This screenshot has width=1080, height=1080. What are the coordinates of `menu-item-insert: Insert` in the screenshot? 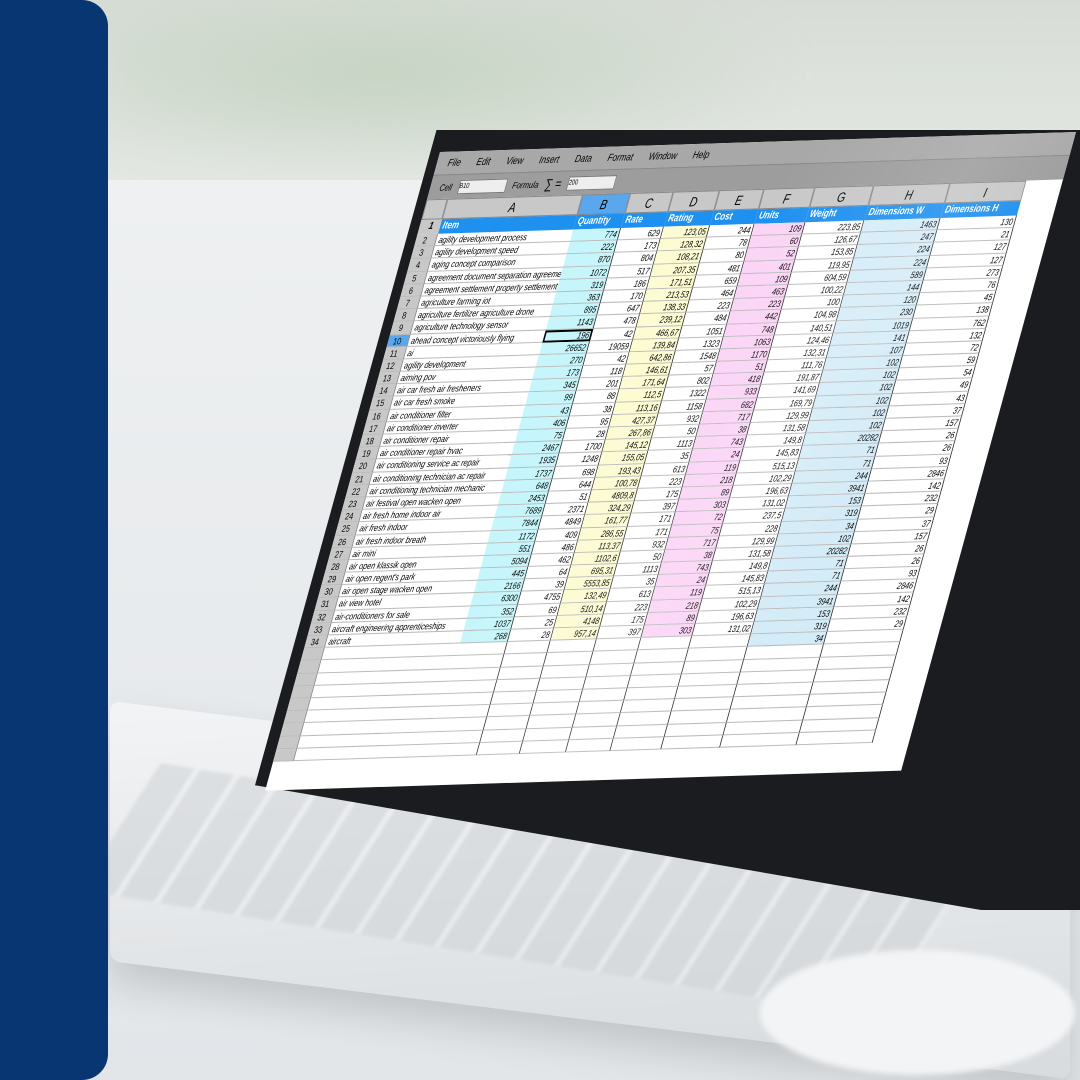 It's located at (549, 160).